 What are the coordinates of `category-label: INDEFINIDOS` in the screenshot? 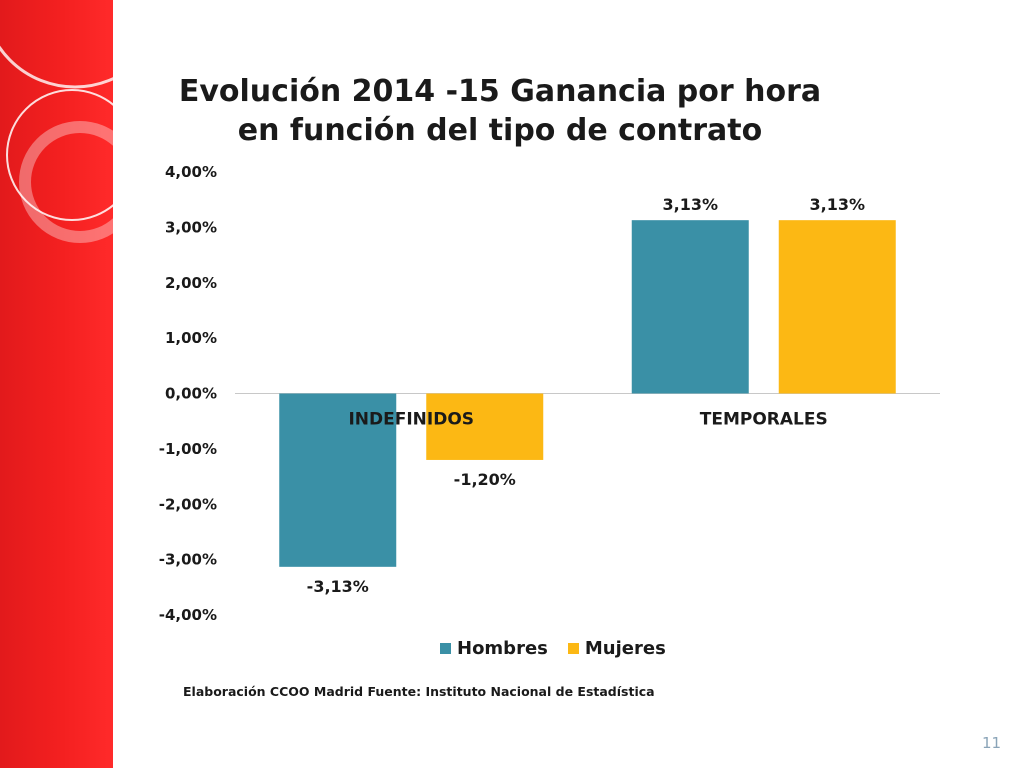 It's located at (411, 420).